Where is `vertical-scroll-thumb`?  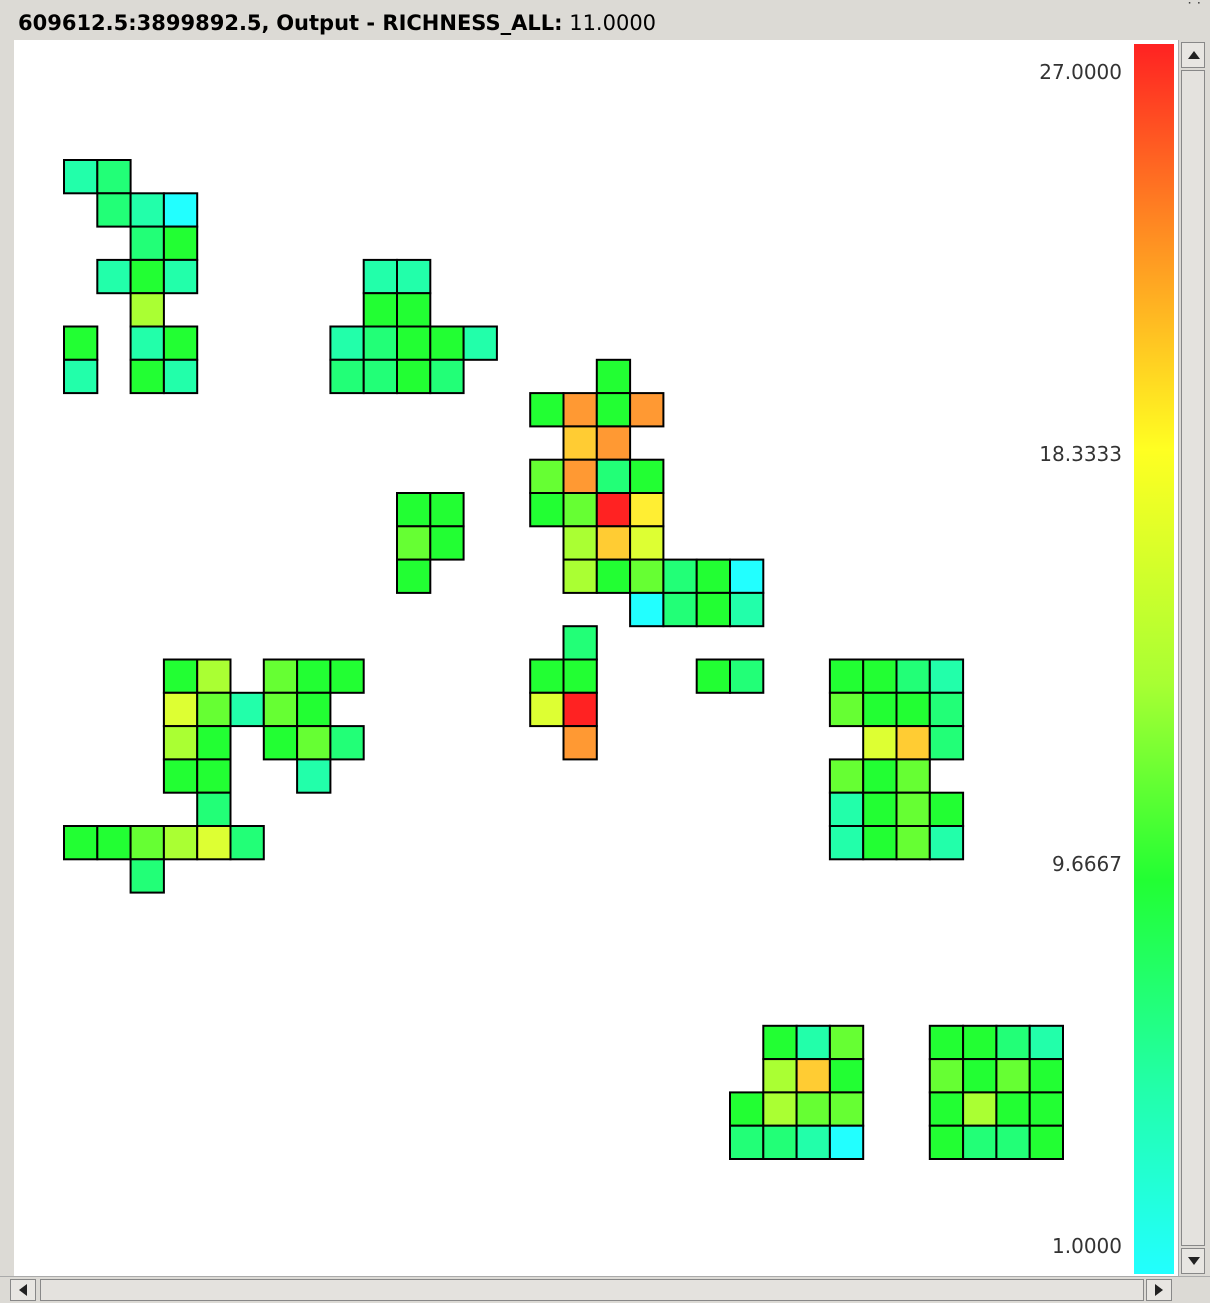 vertical-scroll-thumb is located at coordinates (1193, 658).